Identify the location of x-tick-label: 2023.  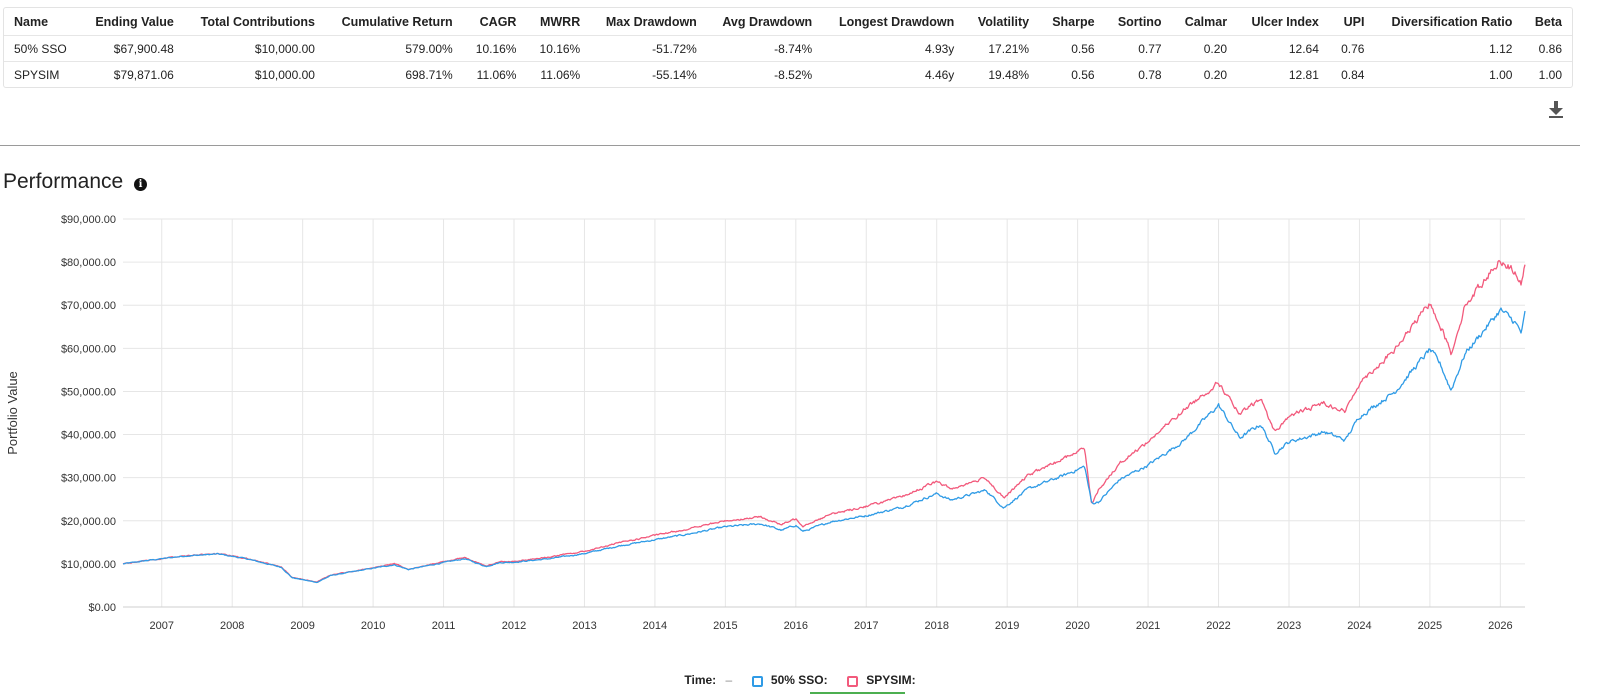
(1289, 626).